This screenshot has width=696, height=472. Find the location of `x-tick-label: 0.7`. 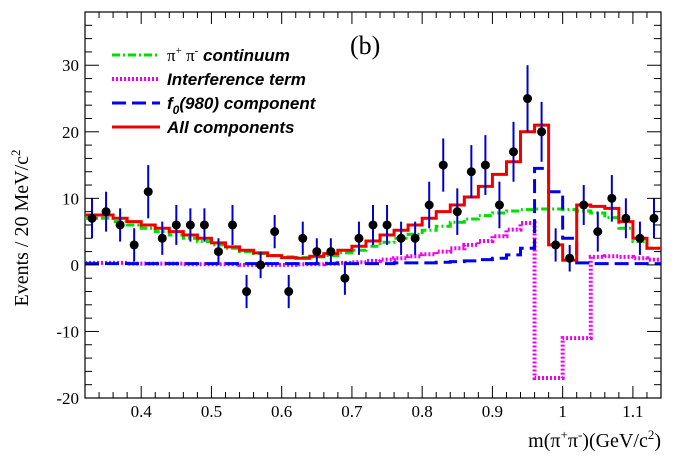

x-tick-label: 0.7 is located at coordinates (352, 411).